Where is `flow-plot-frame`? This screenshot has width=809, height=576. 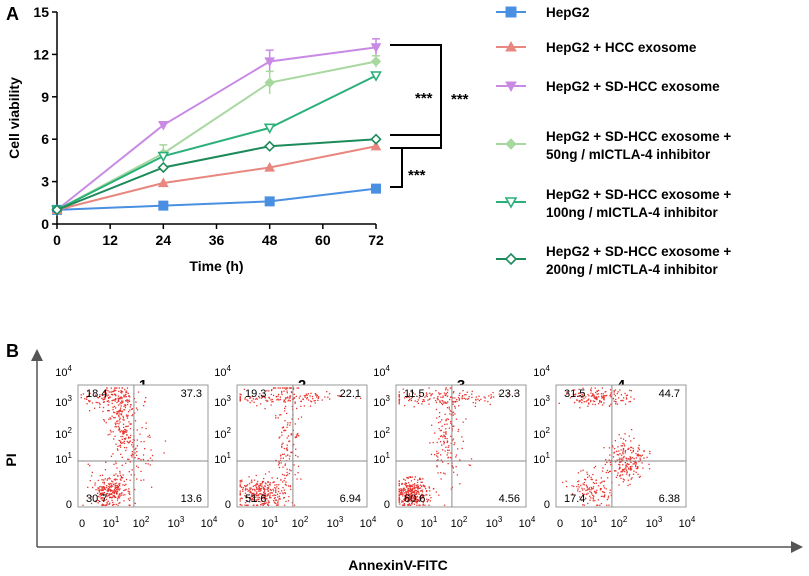 flow-plot-frame is located at coordinates (143, 446).